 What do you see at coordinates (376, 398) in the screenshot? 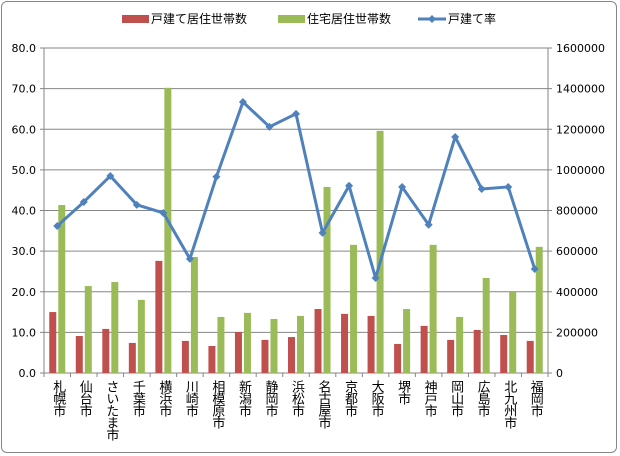
I see `x-tick-label: 大阪市` at bounding box center [376, 398].